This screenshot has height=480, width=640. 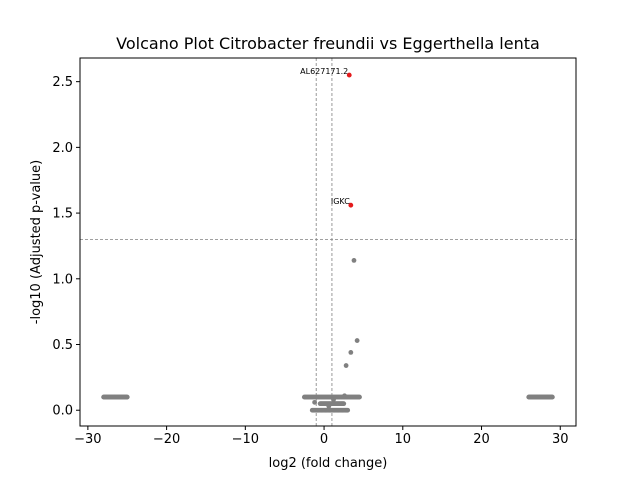 What do you see at coordinates (403, 439) in the screenshot?
I see `x-tick-label: 10` at bounding box center [403, 439].